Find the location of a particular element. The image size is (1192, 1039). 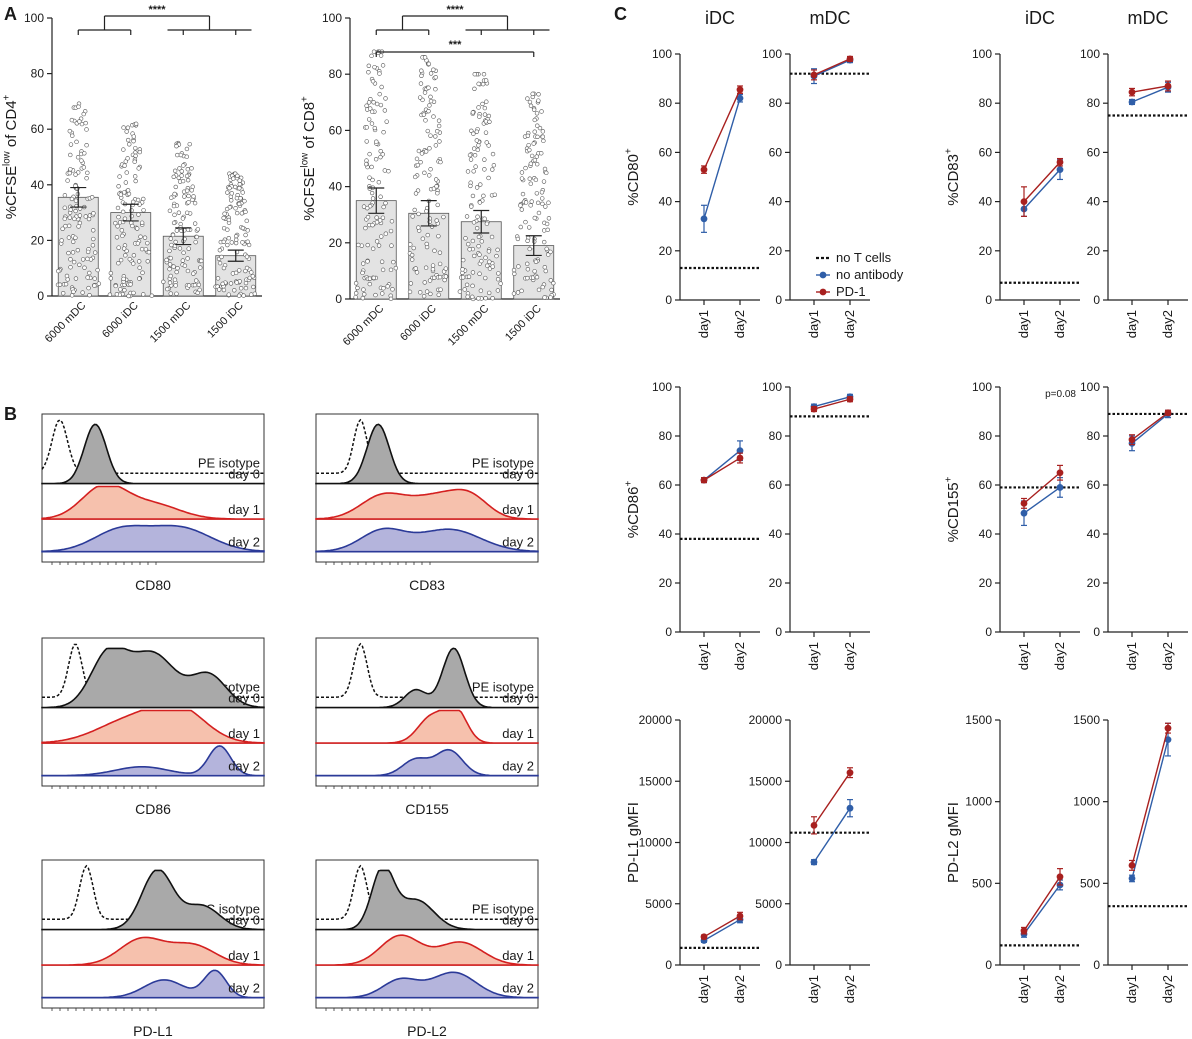

y-tick-label: 60 is located at coordinates (986, 485).